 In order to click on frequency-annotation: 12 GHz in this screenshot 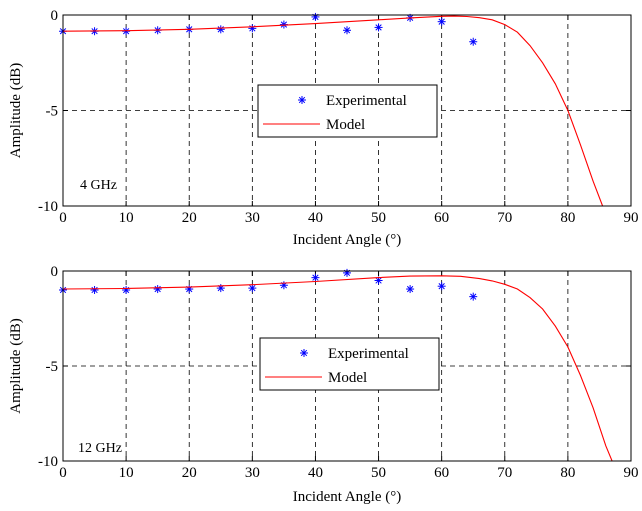, I will do `click(100, 448)`.